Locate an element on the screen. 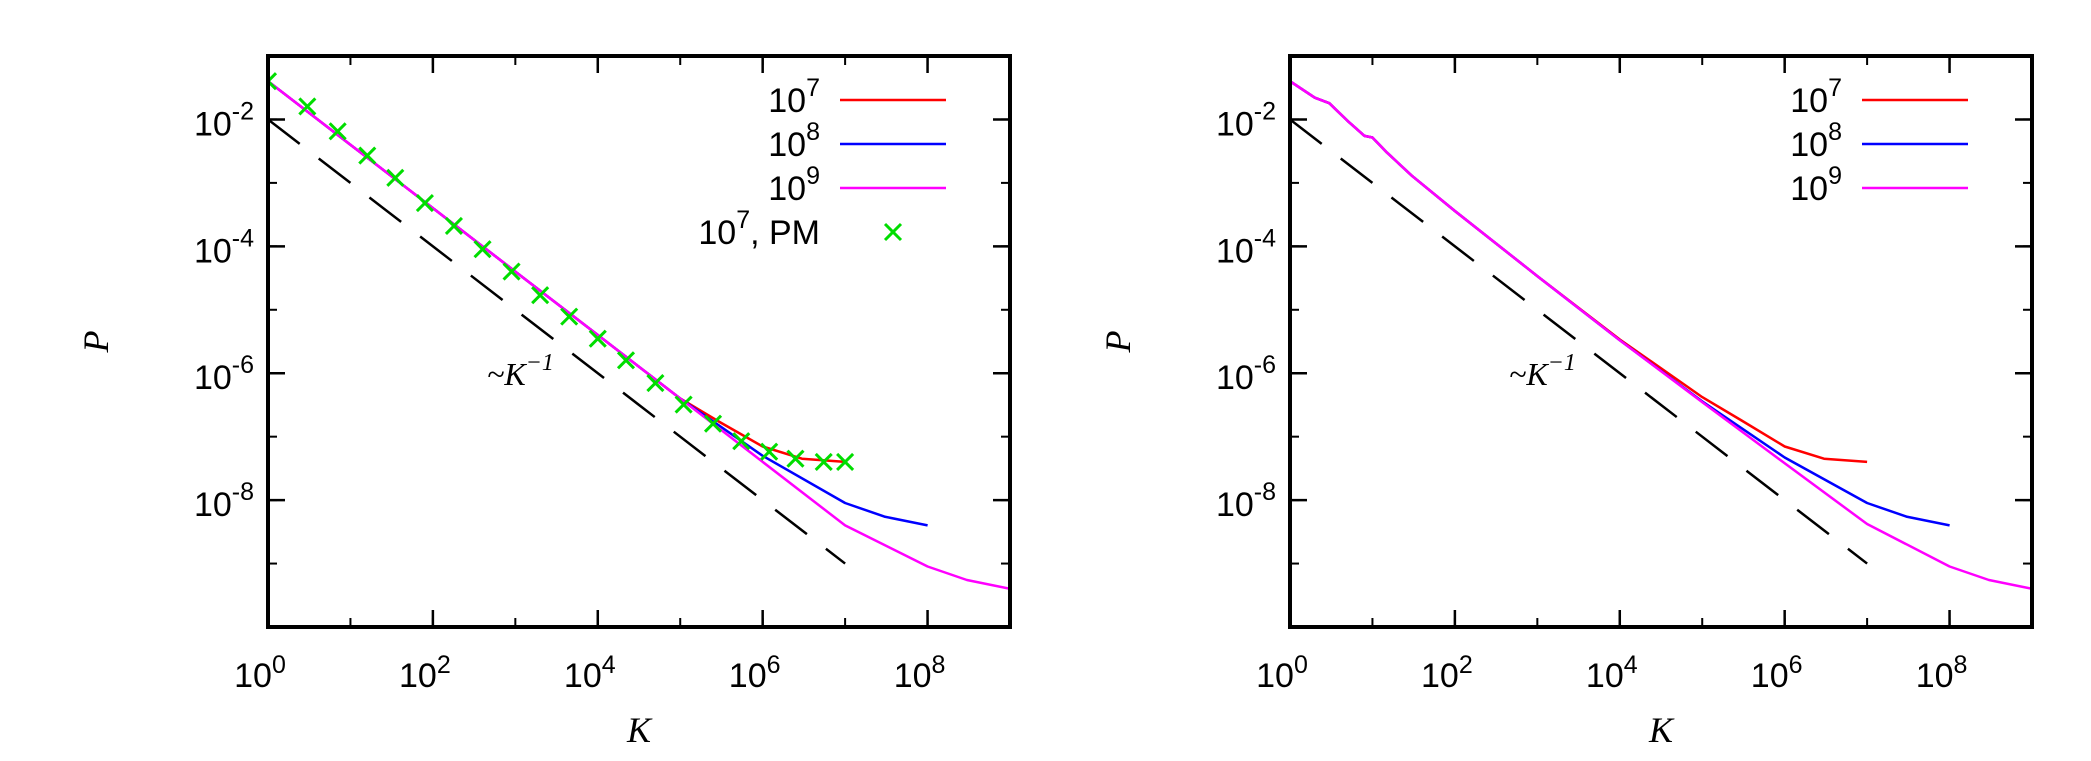  y-tick-label: 10⁻⁴ is located at coordinates (1246, 247).